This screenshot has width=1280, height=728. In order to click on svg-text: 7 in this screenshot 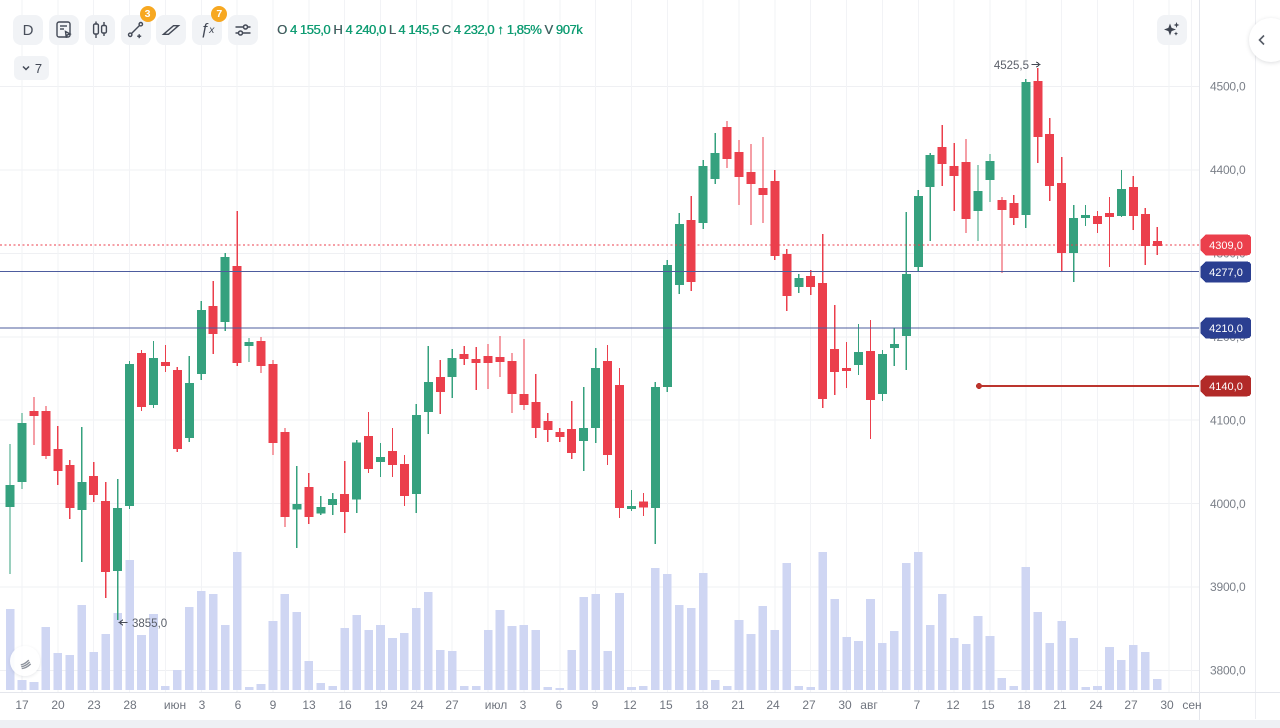, I will do `click(917, 705)`.